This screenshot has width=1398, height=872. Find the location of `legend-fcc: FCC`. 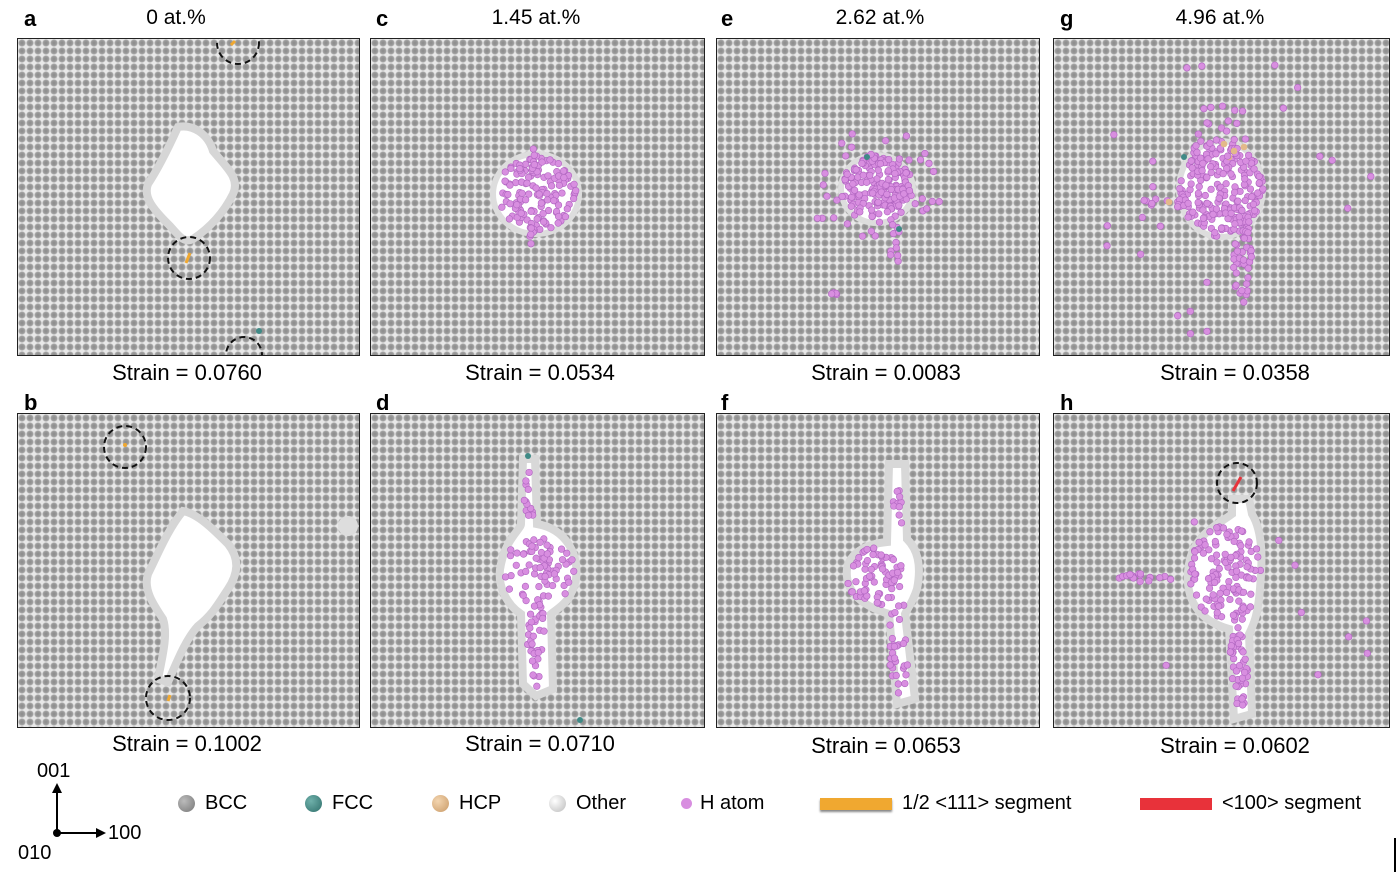

legend-fcc: FCC is located at coordinates (339, 803).